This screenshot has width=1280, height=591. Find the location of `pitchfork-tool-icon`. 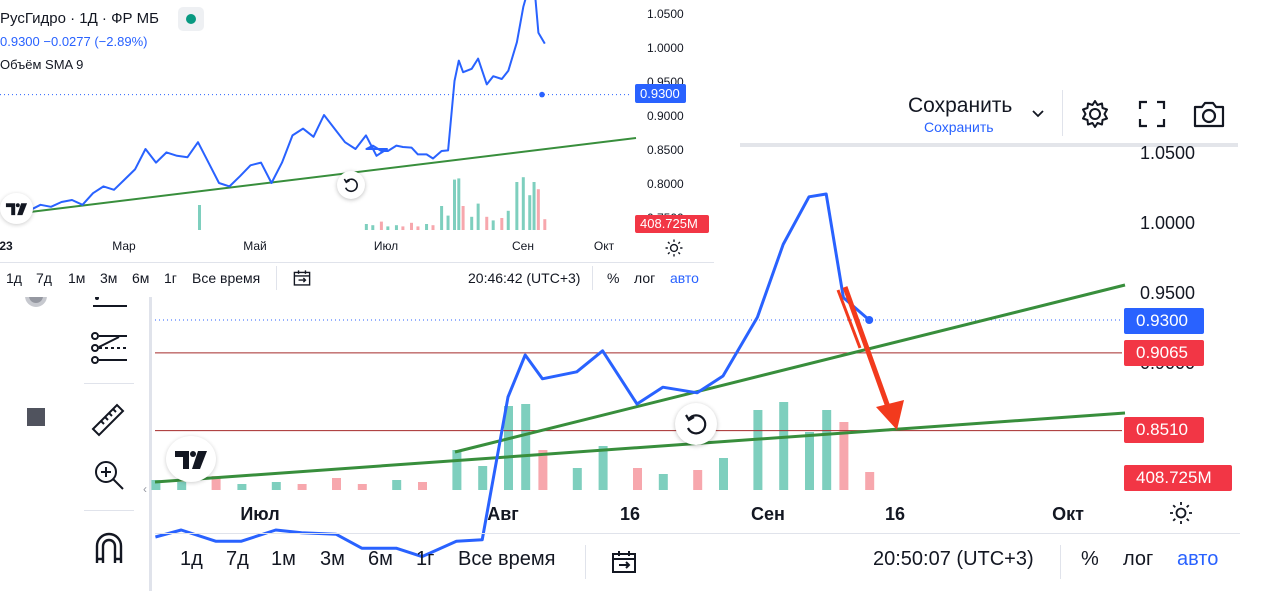

pitchfork-tool-icon is located at coordinates (109, 348).